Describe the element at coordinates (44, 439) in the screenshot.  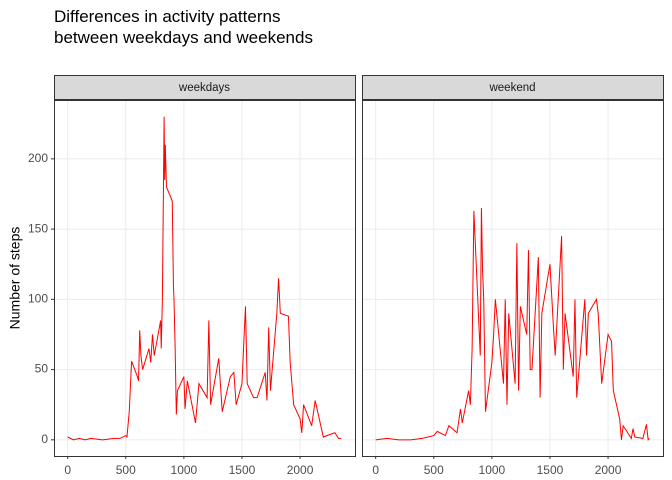
I see `y-tick-label: 0` at that location.